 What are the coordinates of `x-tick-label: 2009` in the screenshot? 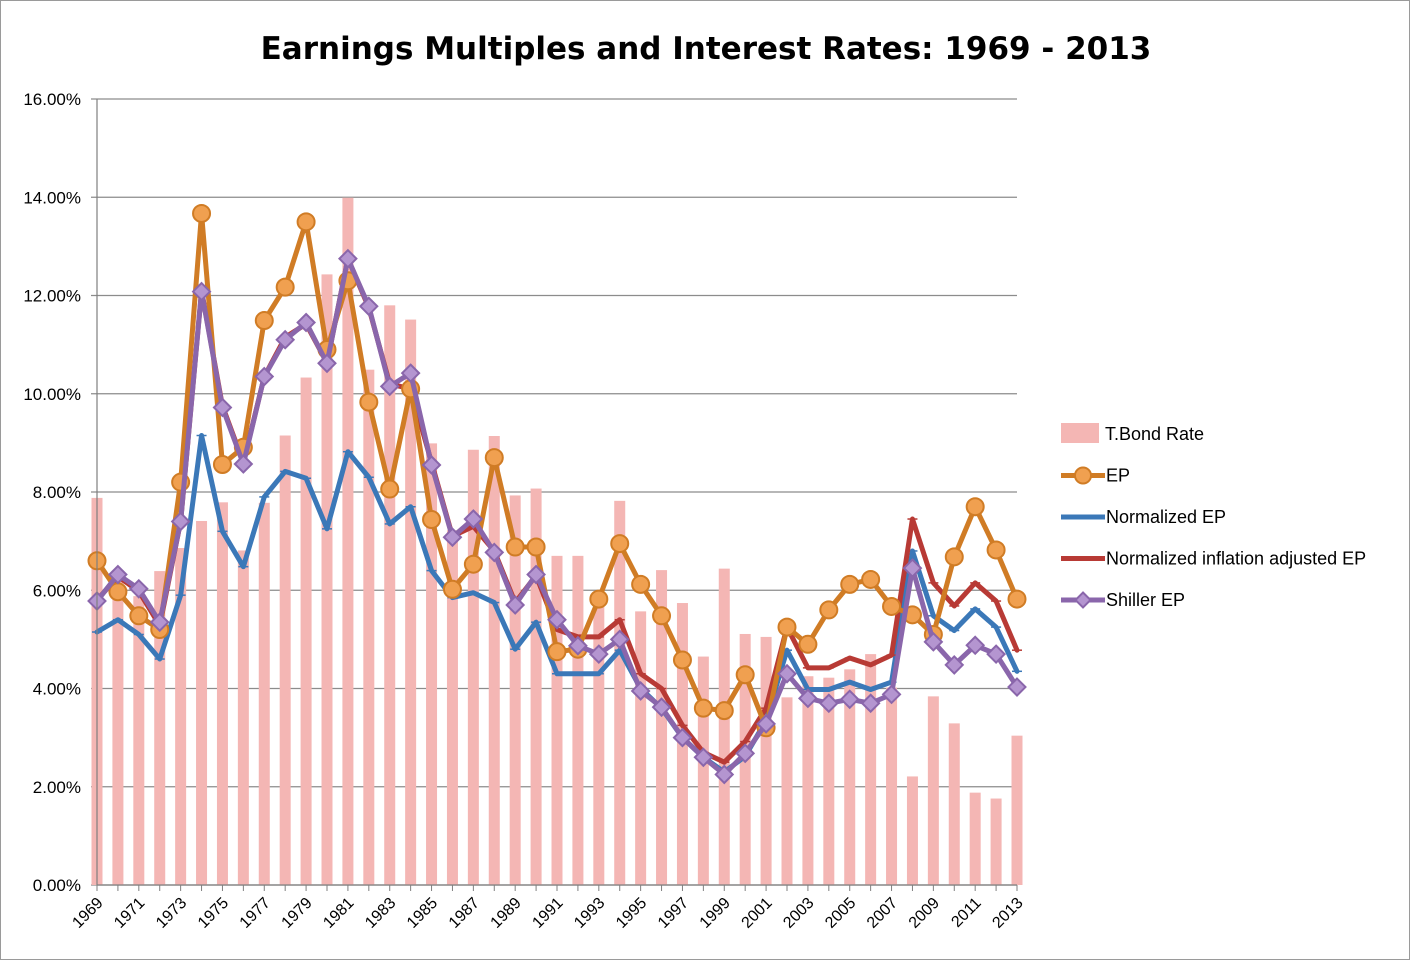 It's located at (924, 913).